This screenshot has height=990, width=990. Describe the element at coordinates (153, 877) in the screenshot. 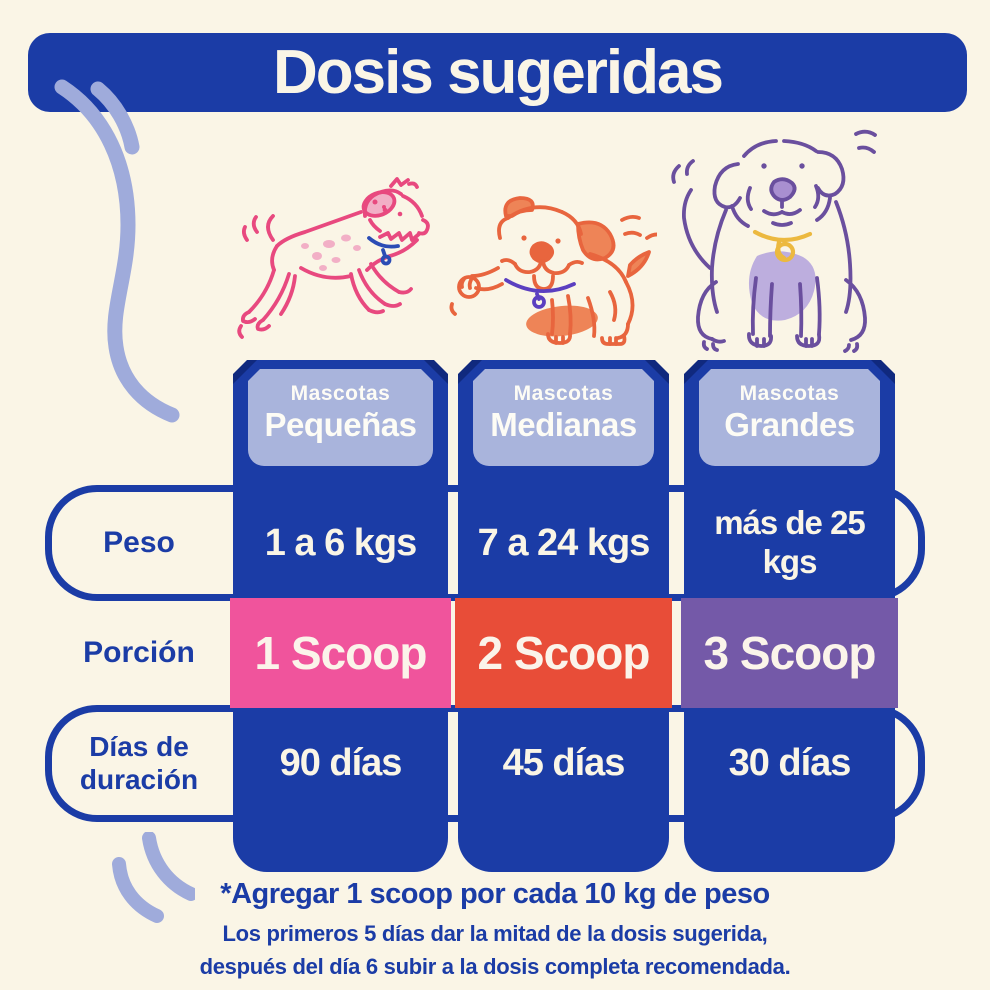

I see `decorative-swoosh-bottom-left` at that location.